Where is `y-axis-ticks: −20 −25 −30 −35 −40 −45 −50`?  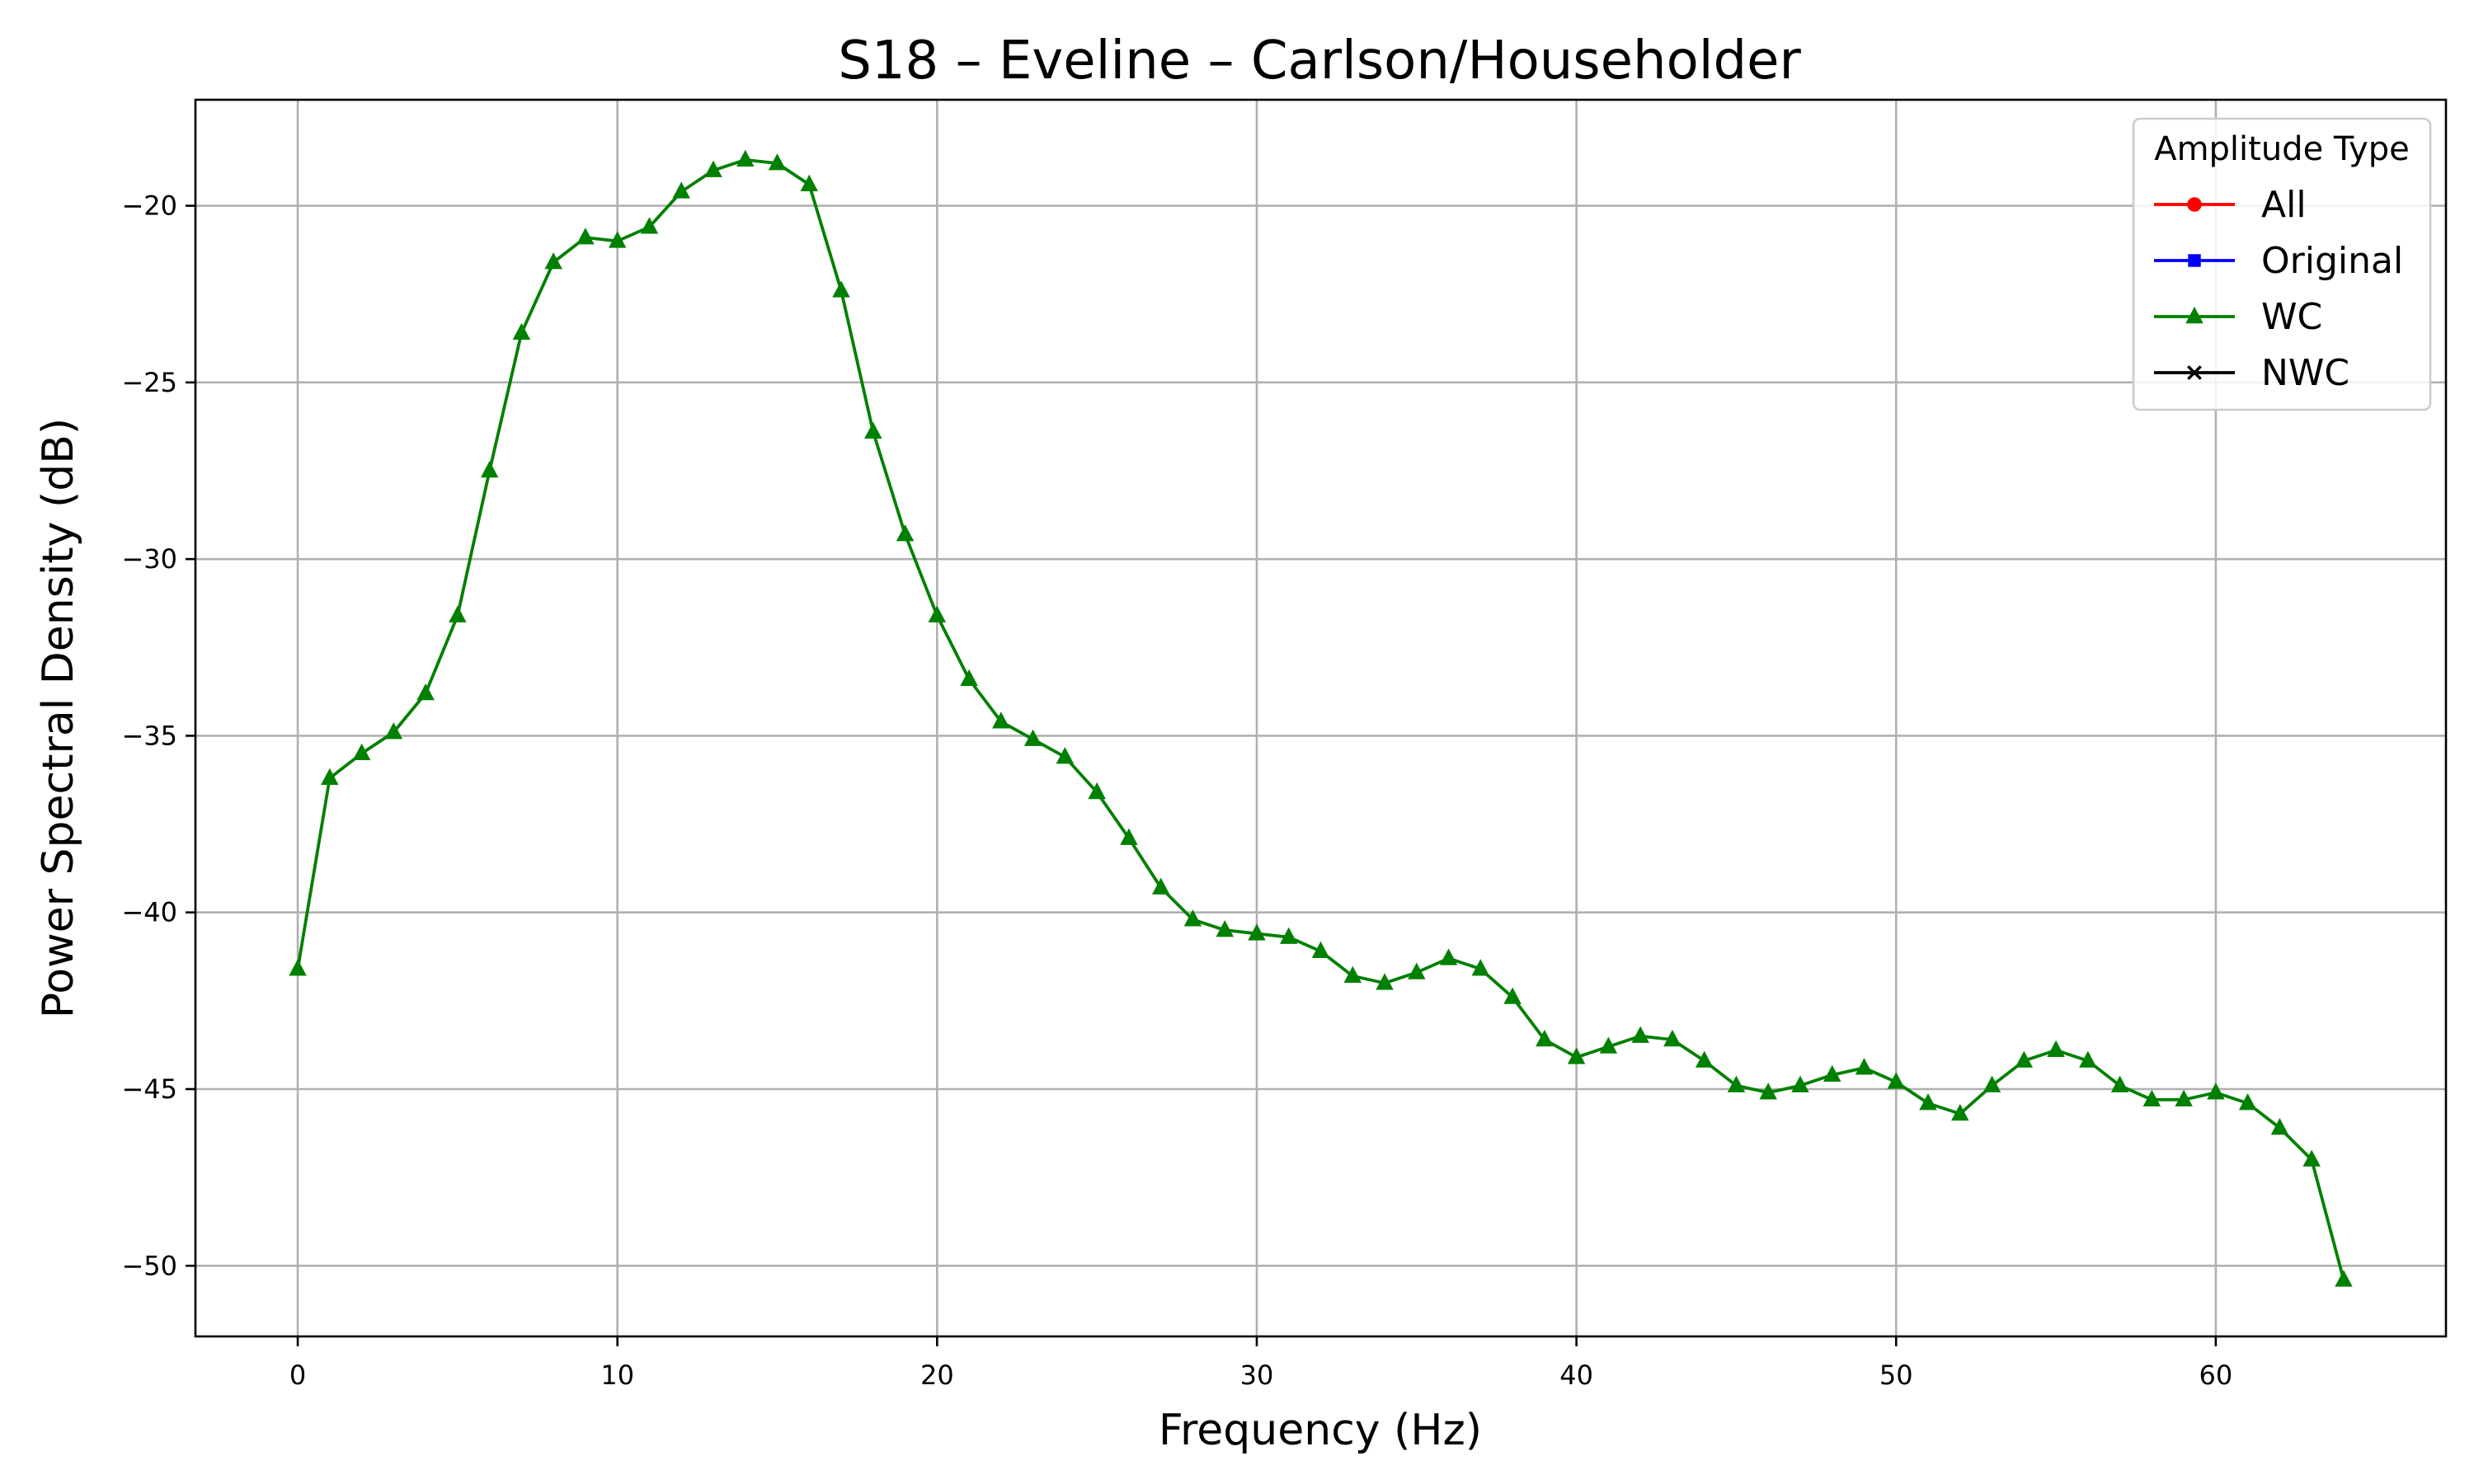 y-axis-ticks: −20 −25 −30 −35 −40 −45 −50 is located at coordinates (158, 735).